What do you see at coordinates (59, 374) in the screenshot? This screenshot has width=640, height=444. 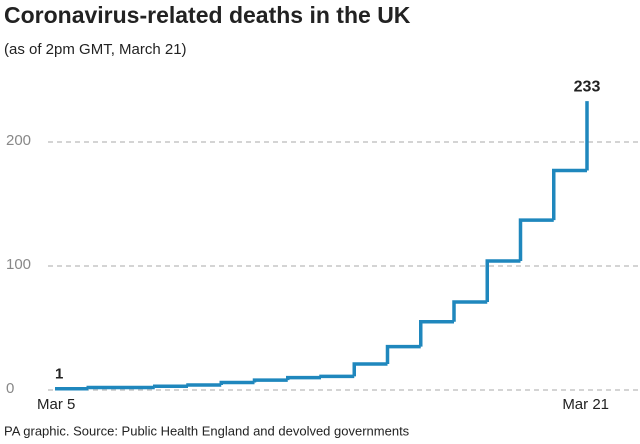 I see `data-label: 1` at bounding box center [59, 374].